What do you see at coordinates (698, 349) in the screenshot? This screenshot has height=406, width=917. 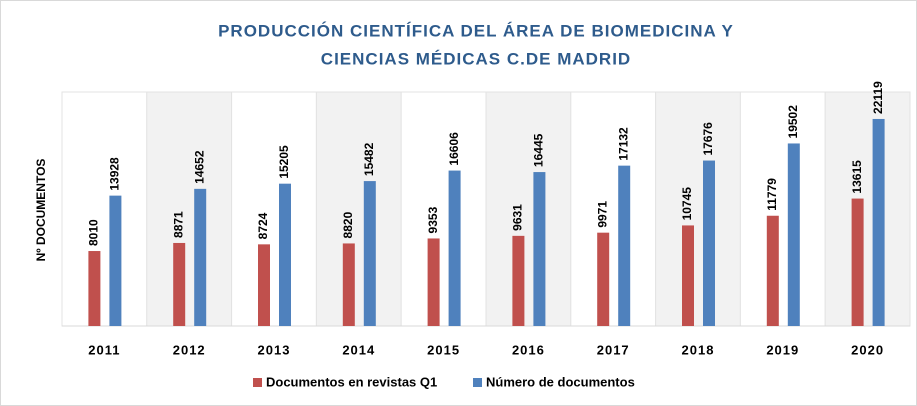 I see `x-tick-label: 2018` at bounding box center [698, 349].